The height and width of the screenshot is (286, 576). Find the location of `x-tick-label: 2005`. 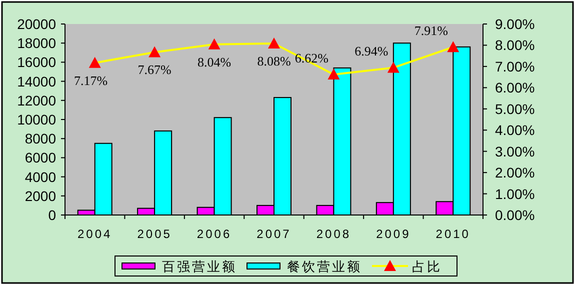

x-tick-label: 2005 is located at coordinates (154, 234).